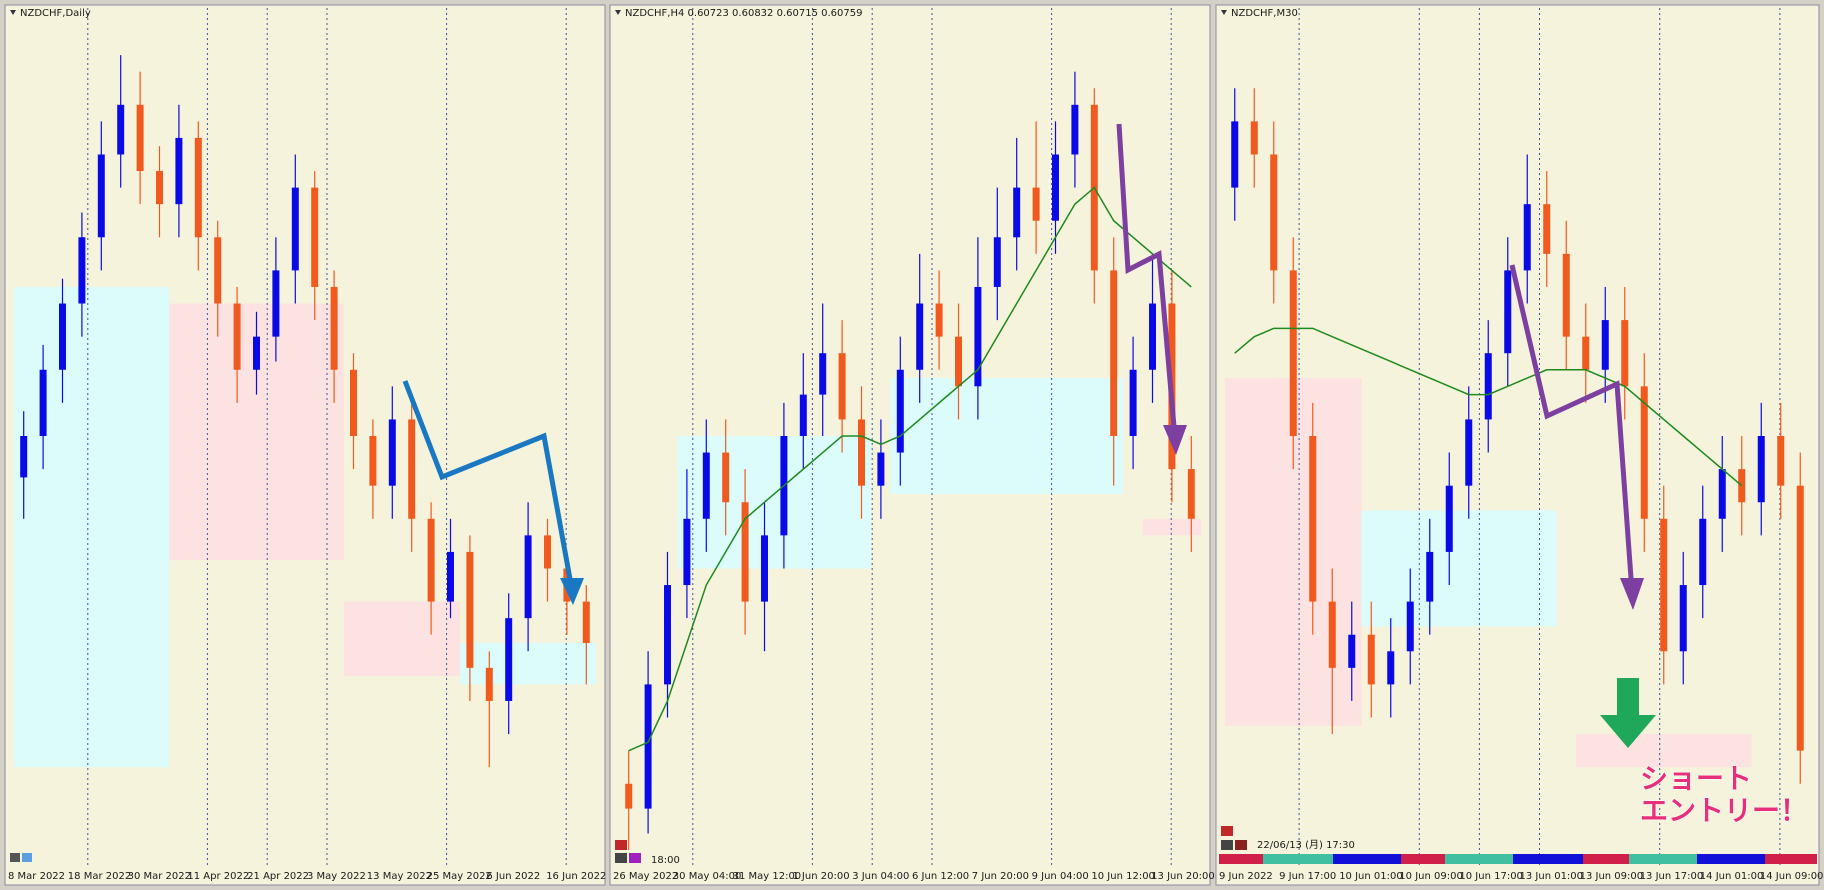 The image size is (1824, 890). What do you see at coordinates (1491, 876) in the screenshot?
I see `x-tick-label: 10 Jun 17:00` at bounding box center [1491, 876].